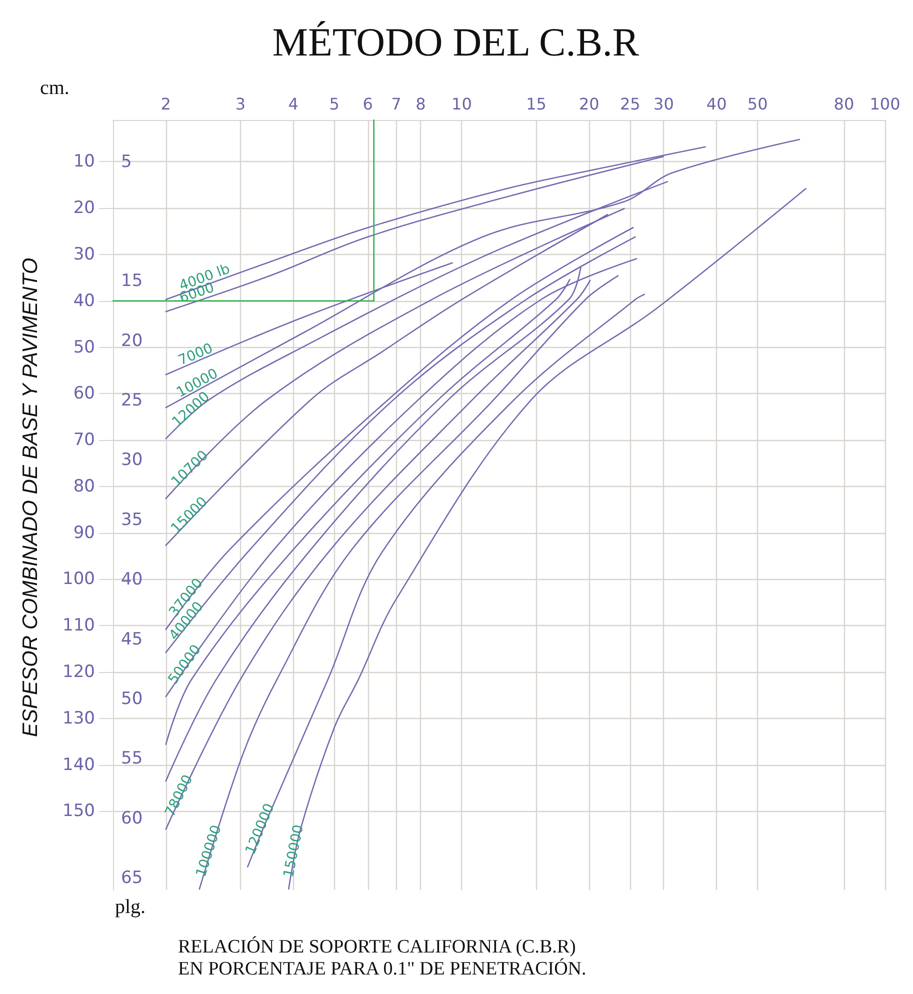 This screenshot has width=913, height=994. What do you see at coordinates (78, 764) in the screenshot?
I see `y-tick-label: 140` at bounding box center [78, 764].